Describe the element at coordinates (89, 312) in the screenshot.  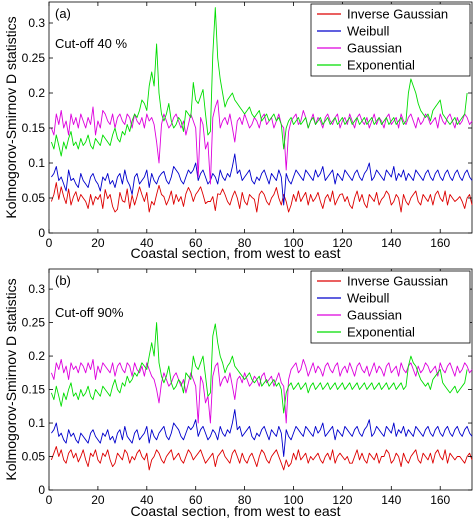
I see `cutoff-annotation: Cut-off 90%` at that location.